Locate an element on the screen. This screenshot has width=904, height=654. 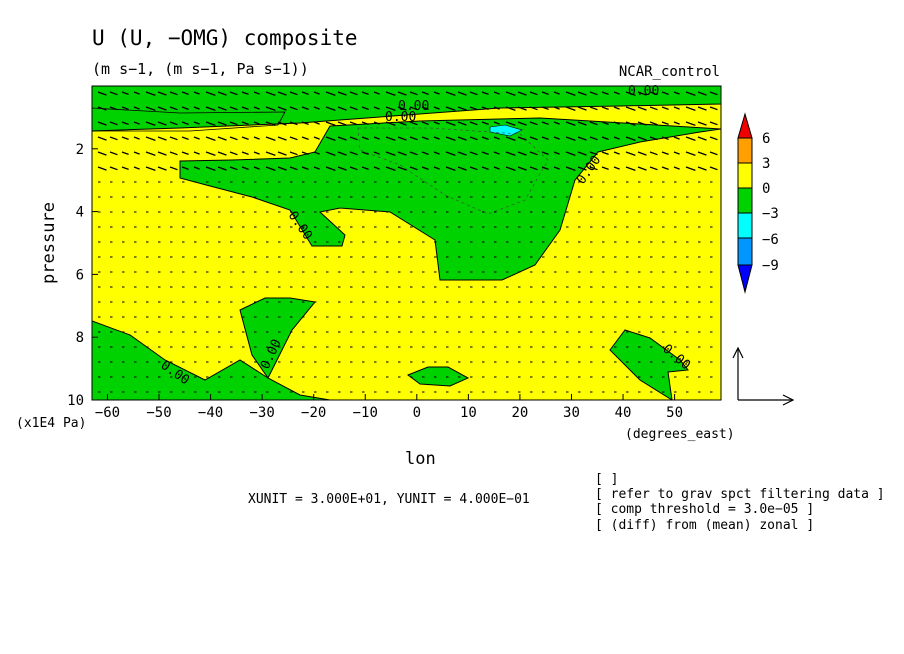
y-tick-label: 6 is located at coordinates (80, 275).